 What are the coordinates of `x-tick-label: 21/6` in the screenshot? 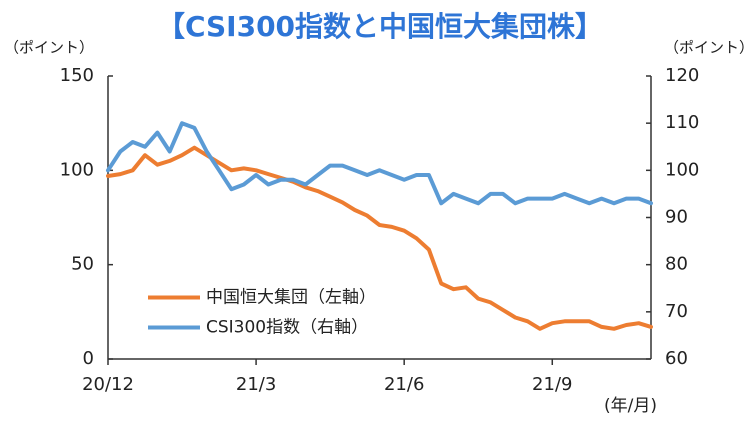 It's located at (404, 384).